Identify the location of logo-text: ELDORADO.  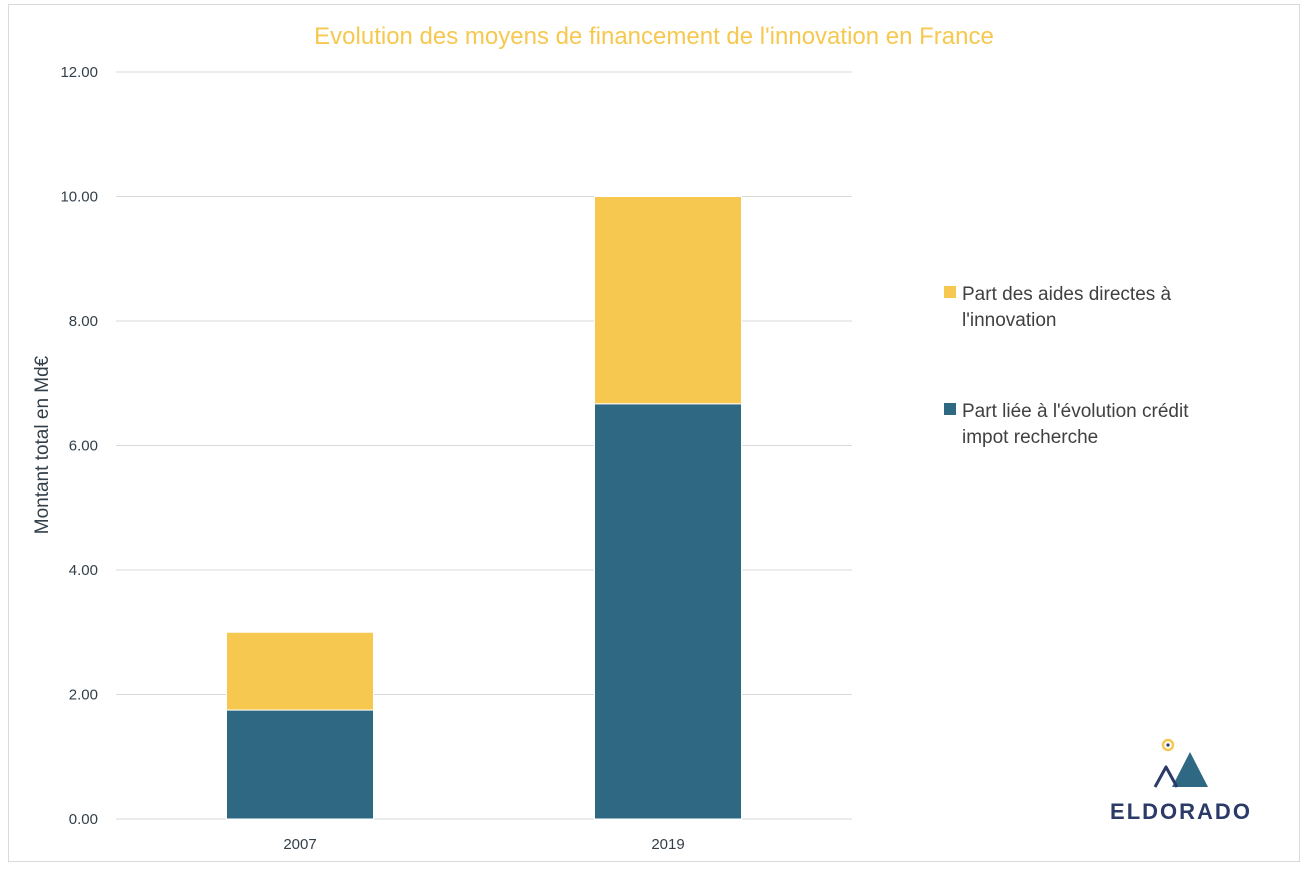
(1181, 811).